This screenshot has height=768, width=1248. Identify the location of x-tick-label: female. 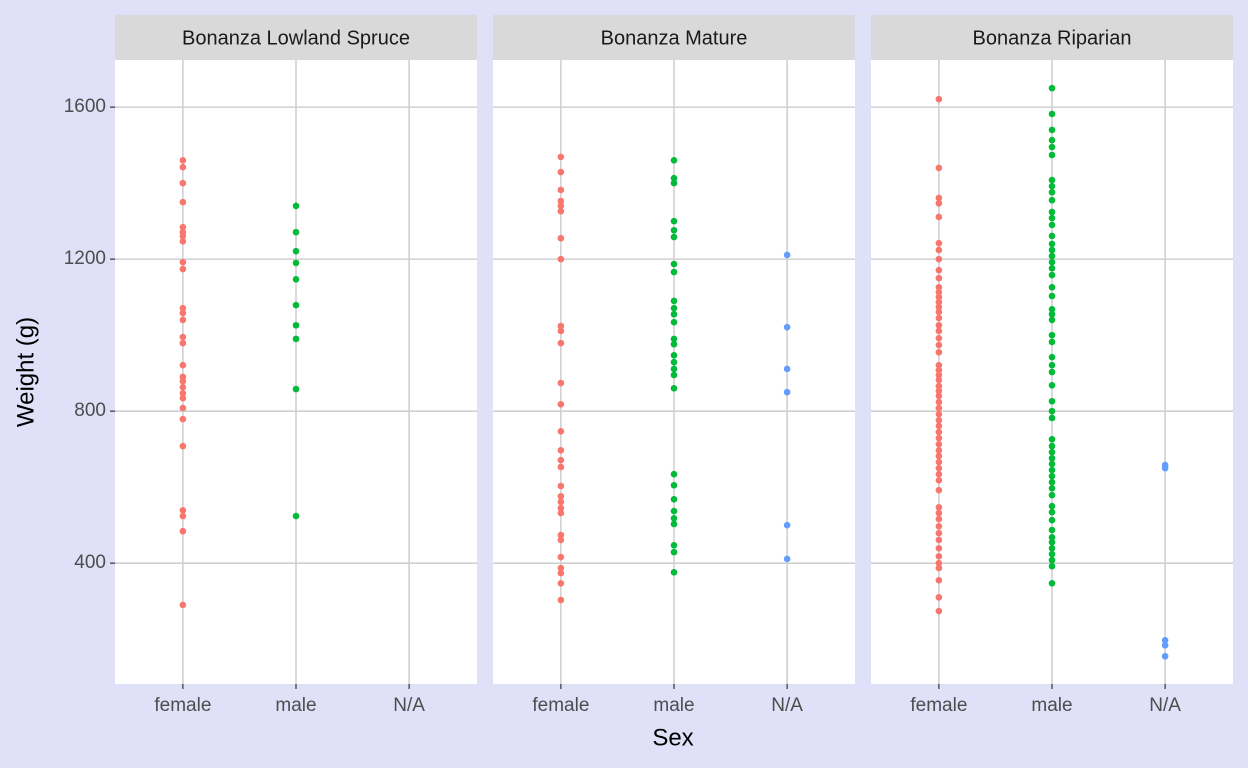
(560, 705).